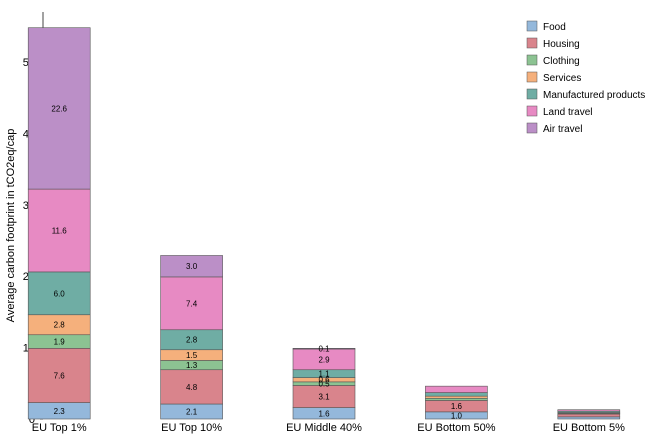 Image resolution: width=647 pixels, height=437 pixels. Describe the element at coordinates (554, 27) in the screenshot. I see `legend-label: Food` at that location.